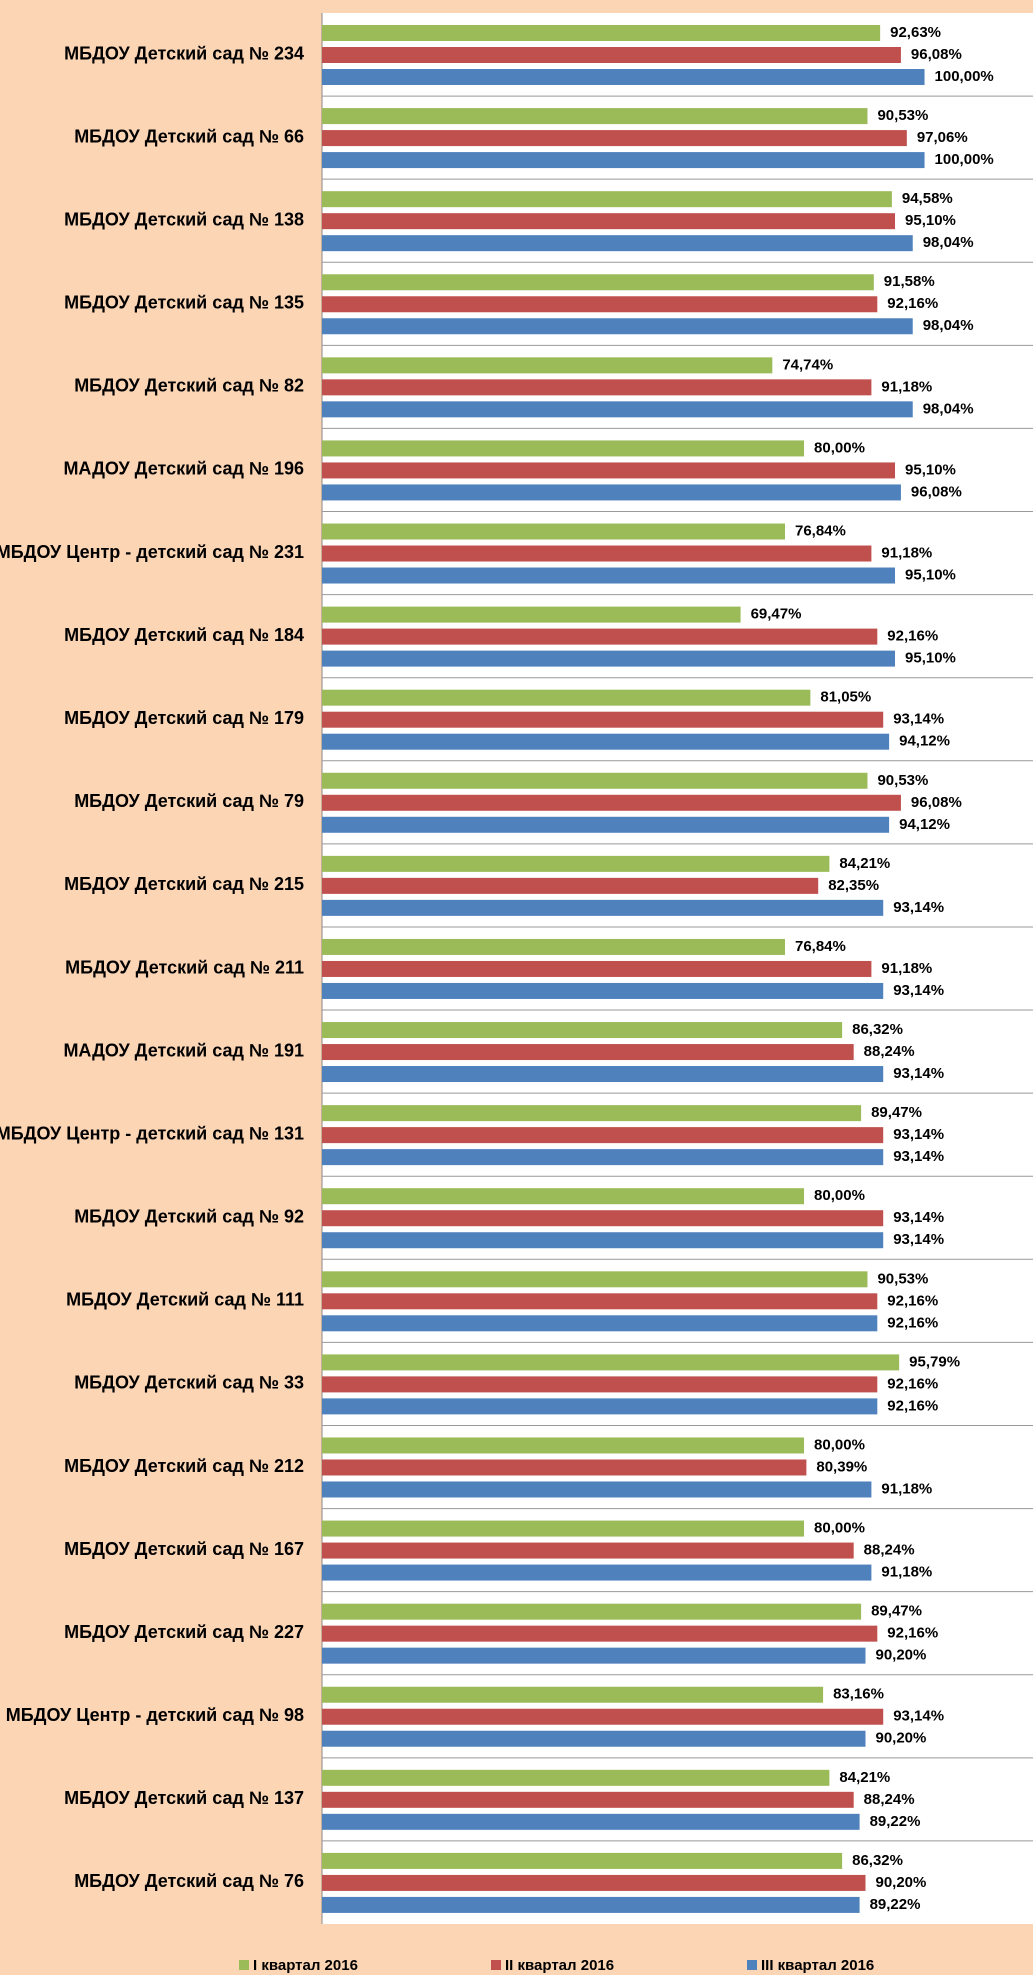 This screenshot has width=1033, height=1975. I want to click on category-label: МБДОУ Детский сад № 167, so click(184, 1549).